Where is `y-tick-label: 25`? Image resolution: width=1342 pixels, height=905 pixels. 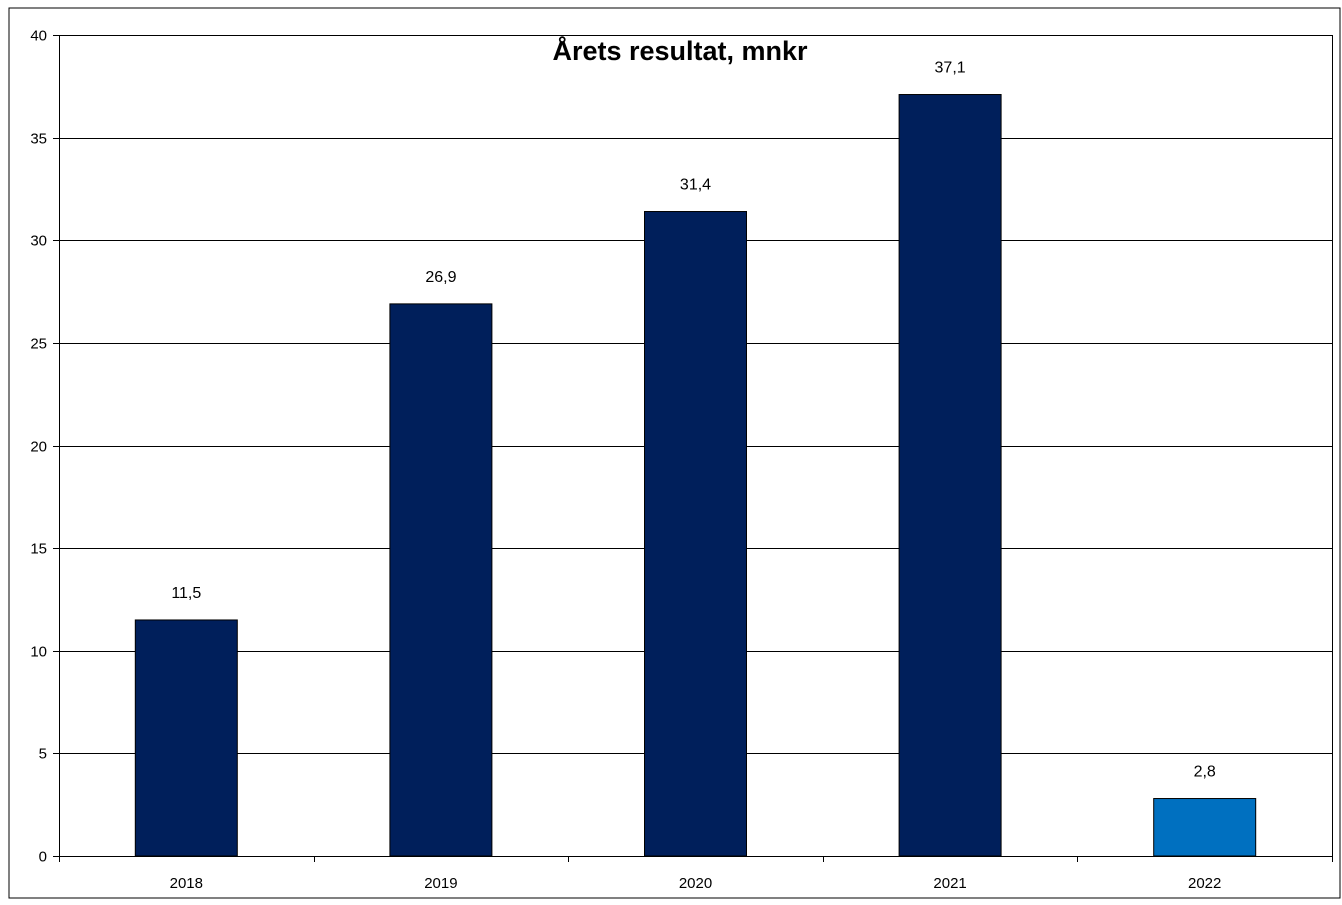
y-tick-label: 25 is located at coordinates (38, 344).